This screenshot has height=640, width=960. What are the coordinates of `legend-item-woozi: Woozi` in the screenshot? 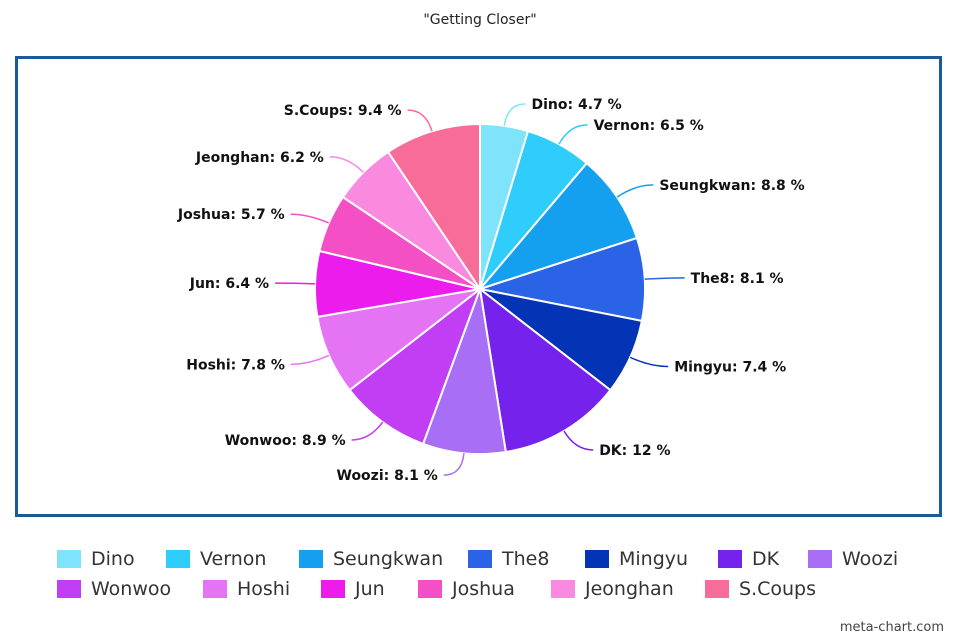 It's located at (853, 559).